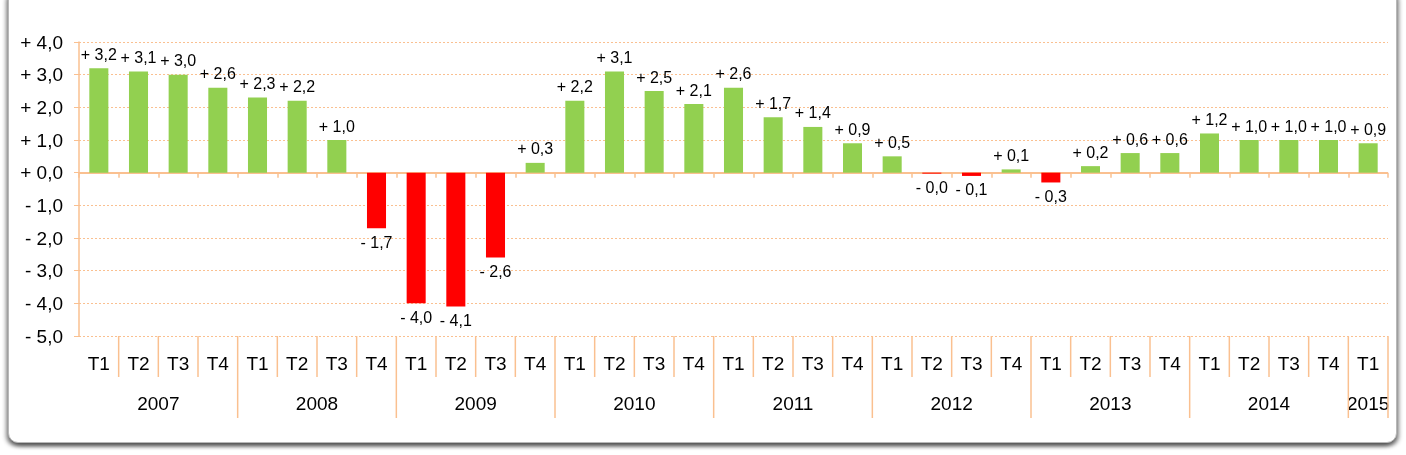  I want to click on text: 2008, so click(317, 403).